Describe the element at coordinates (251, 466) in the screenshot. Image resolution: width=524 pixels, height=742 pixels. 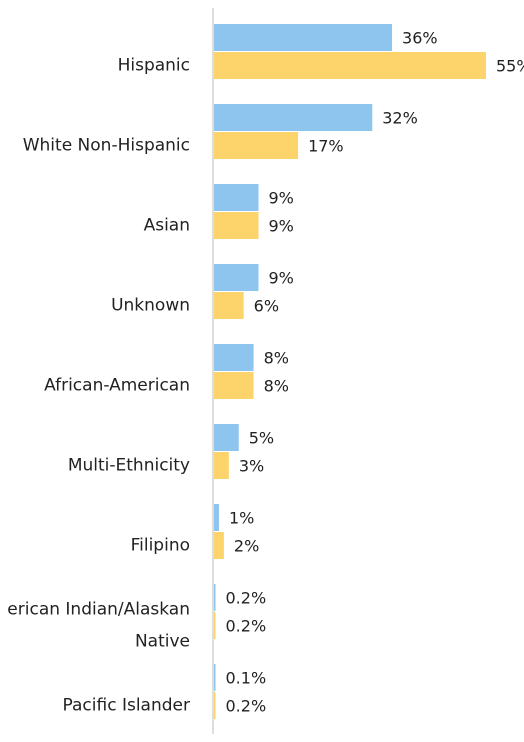
I see `value-label: 3%` at that location.